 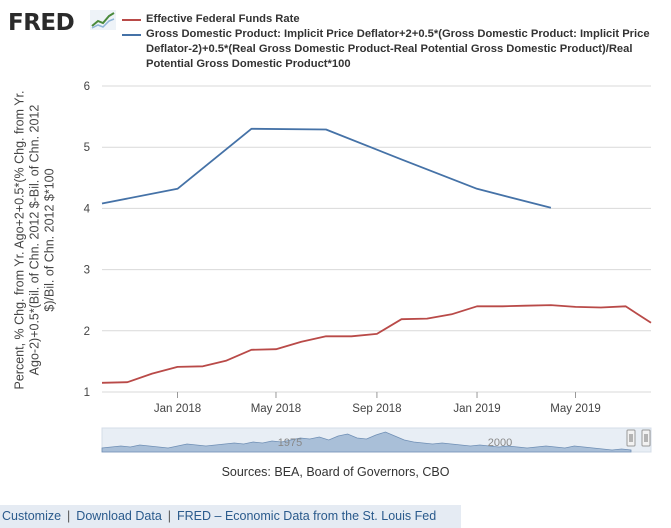 I want to click on legend-item-fed-funds: Effective Federal Funds Rate, so click(x=392, y=19).